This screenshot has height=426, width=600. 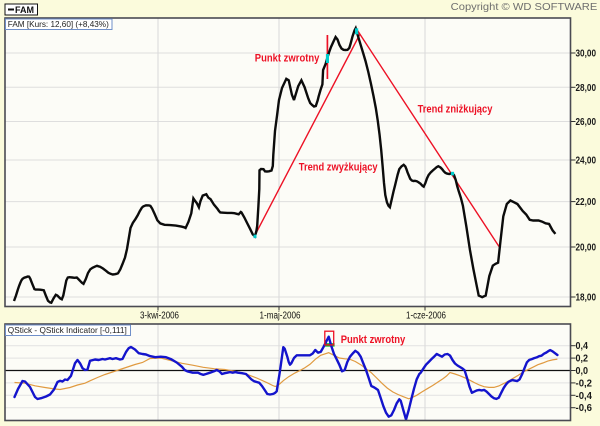 What do you see at coordinates (586, 88) in the screenshot?
I see `svg-text: 28,00` at bounding box center [586, 88].